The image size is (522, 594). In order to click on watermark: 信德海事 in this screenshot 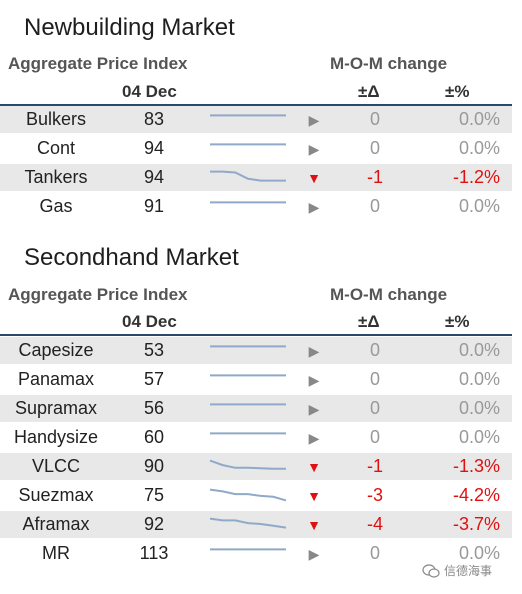, I will do `click(457, 570)`.